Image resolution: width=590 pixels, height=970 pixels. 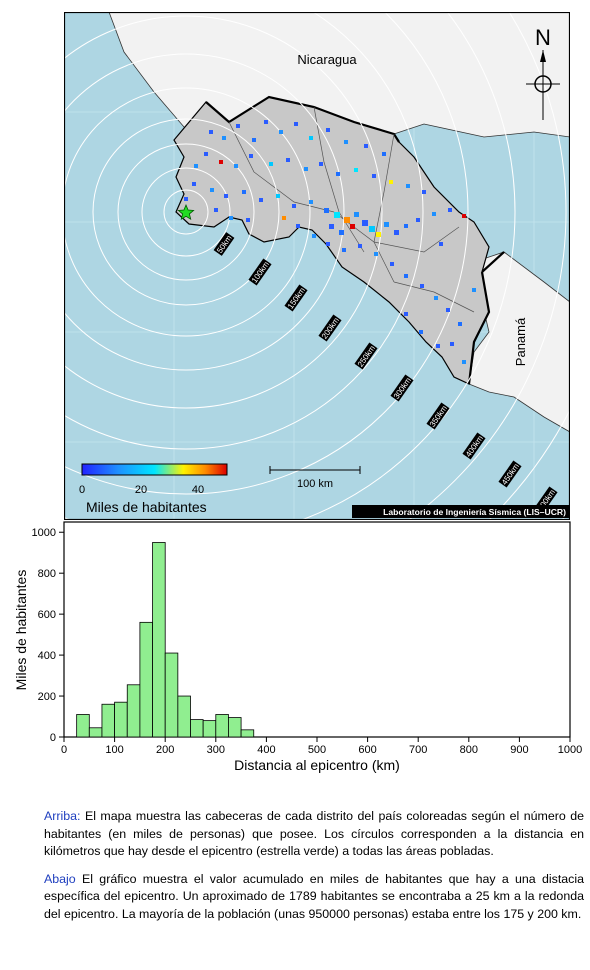 I want to click on histogram-bars, so click(x=165, y=640).